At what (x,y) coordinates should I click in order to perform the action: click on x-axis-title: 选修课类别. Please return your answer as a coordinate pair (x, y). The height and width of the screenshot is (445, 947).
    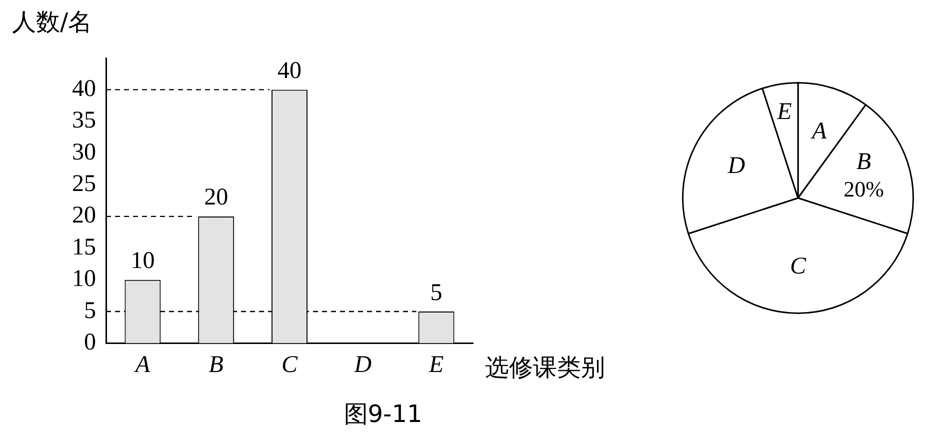
    Looking at the image, I should click on (545, 367).